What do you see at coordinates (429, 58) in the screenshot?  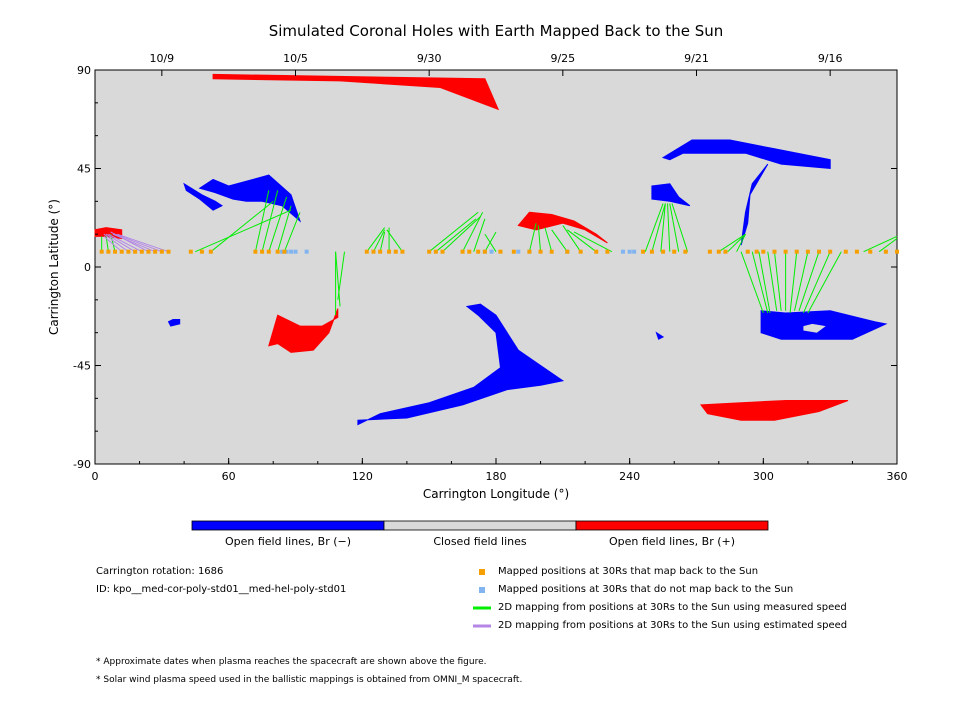 I see `date-tick-label: 9/30` at bounding box center [429, 58].